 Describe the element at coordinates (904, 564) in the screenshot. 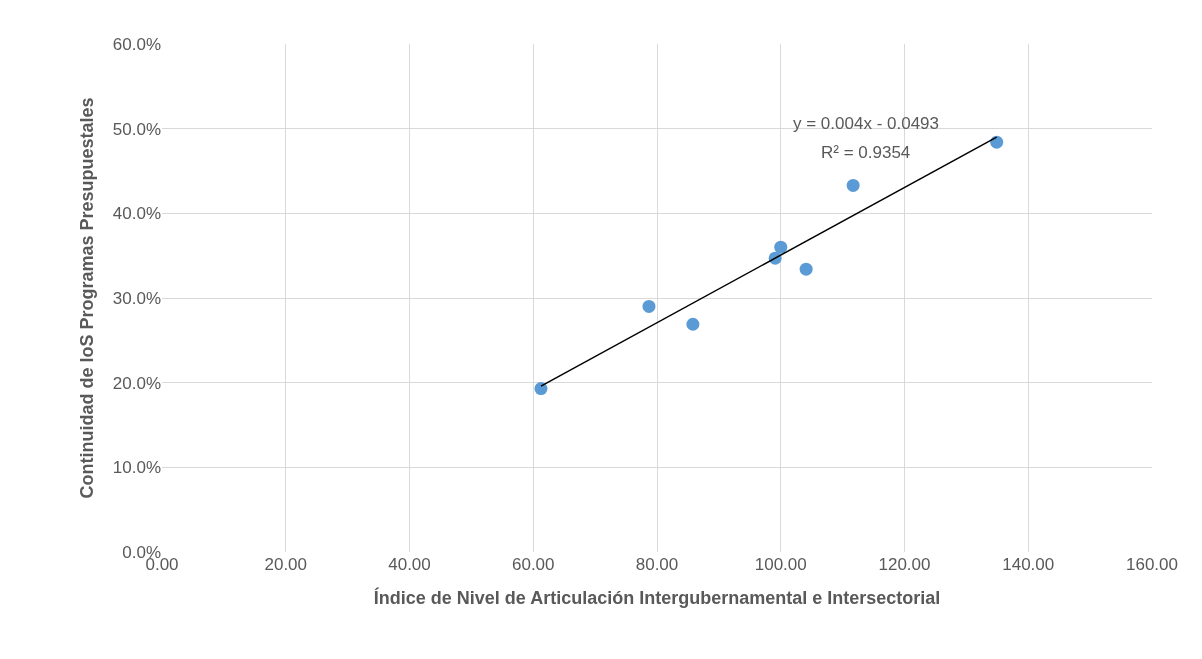

I see `x-tick-label: 120.00` at that location.